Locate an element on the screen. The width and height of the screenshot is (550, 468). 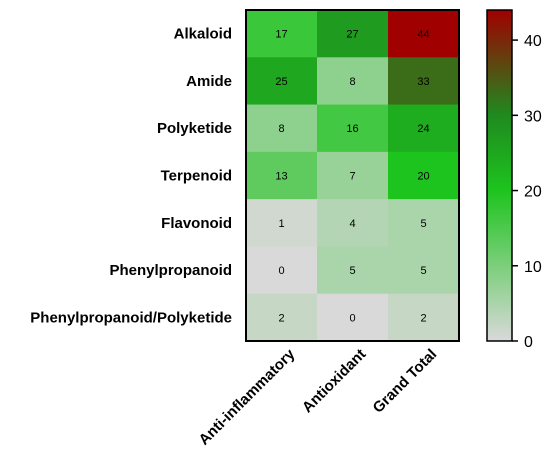
cell-value-label: 13 is located at coordinates (281, 177).